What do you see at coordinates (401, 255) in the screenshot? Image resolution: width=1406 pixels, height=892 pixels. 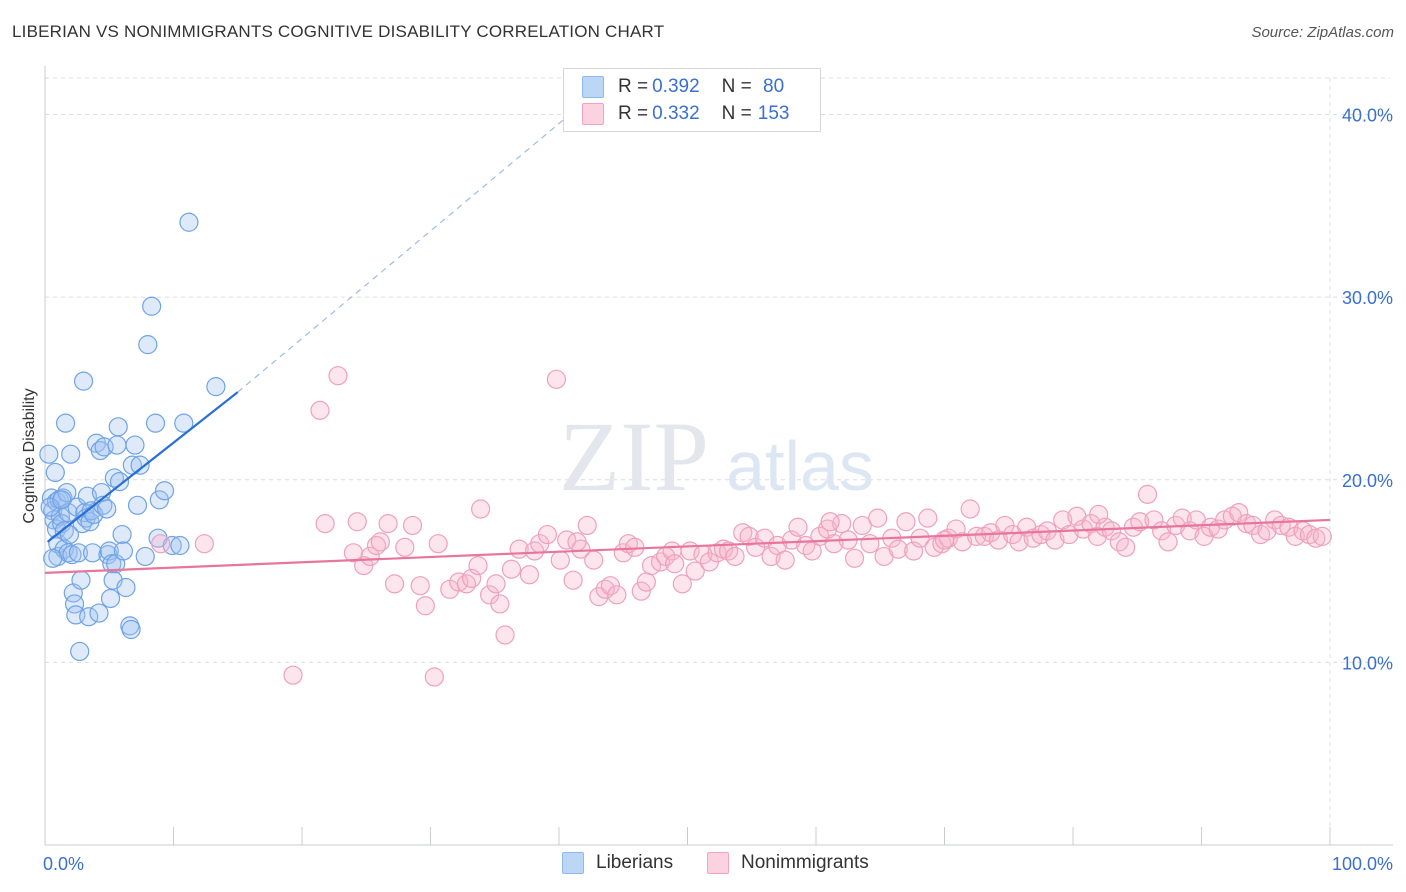 I see `liberians-trend-extension` at bounding box center [401, 255].